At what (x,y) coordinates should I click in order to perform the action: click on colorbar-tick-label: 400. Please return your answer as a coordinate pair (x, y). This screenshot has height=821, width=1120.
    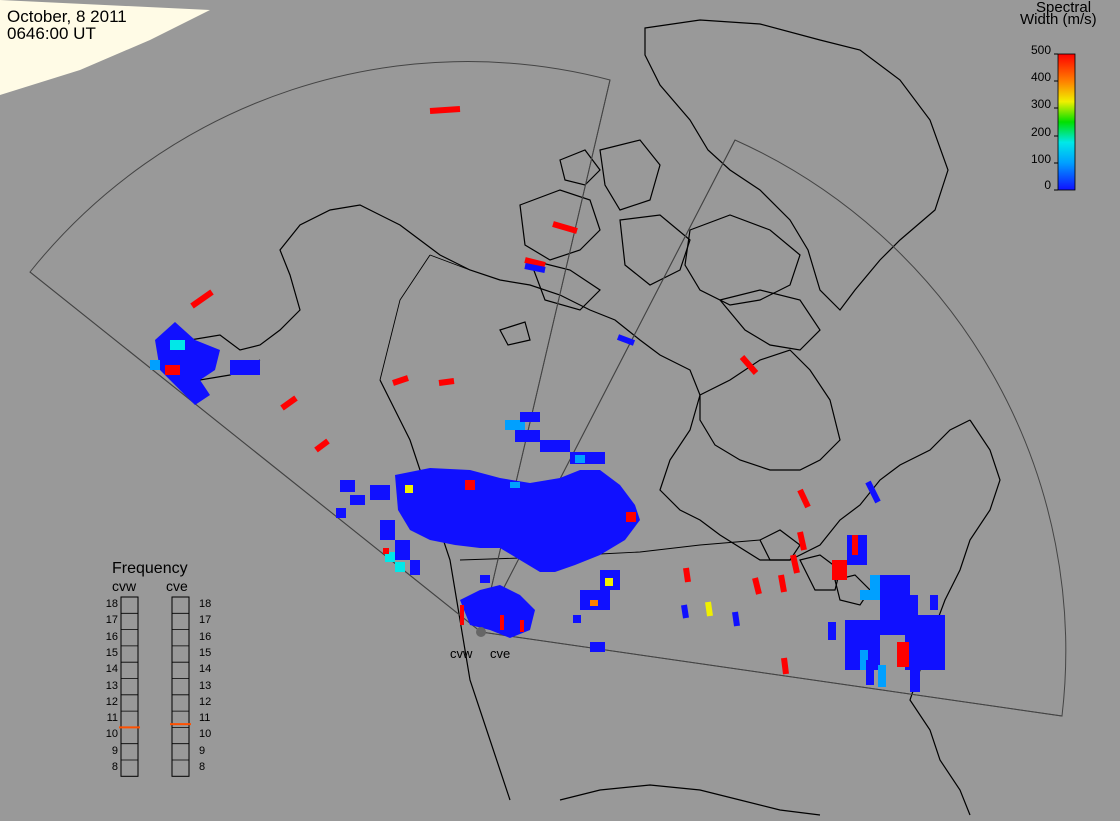
    Looking at the image, I should click on (1040, 77).